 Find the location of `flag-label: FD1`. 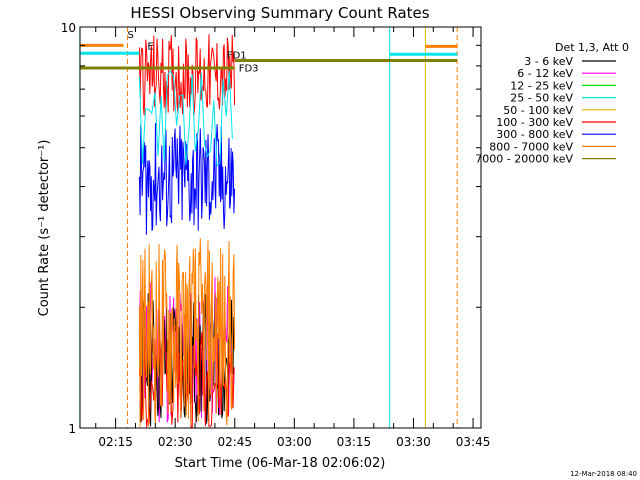

flag-label: FD1 is located at coordinates (237, 55).